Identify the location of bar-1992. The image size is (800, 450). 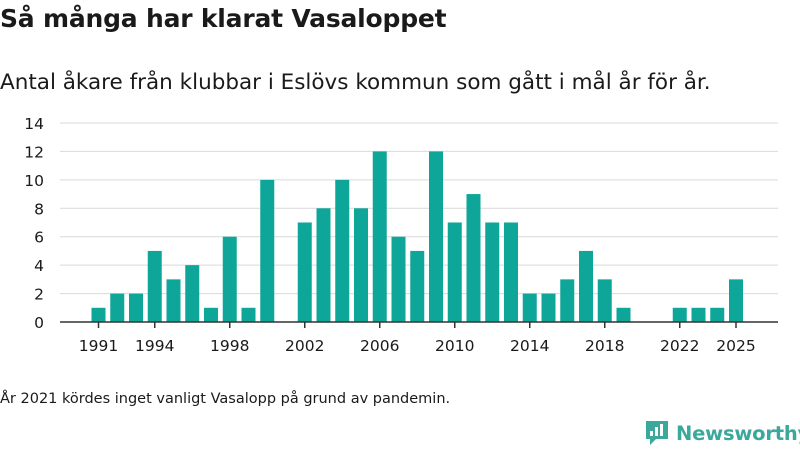
(117, 307).